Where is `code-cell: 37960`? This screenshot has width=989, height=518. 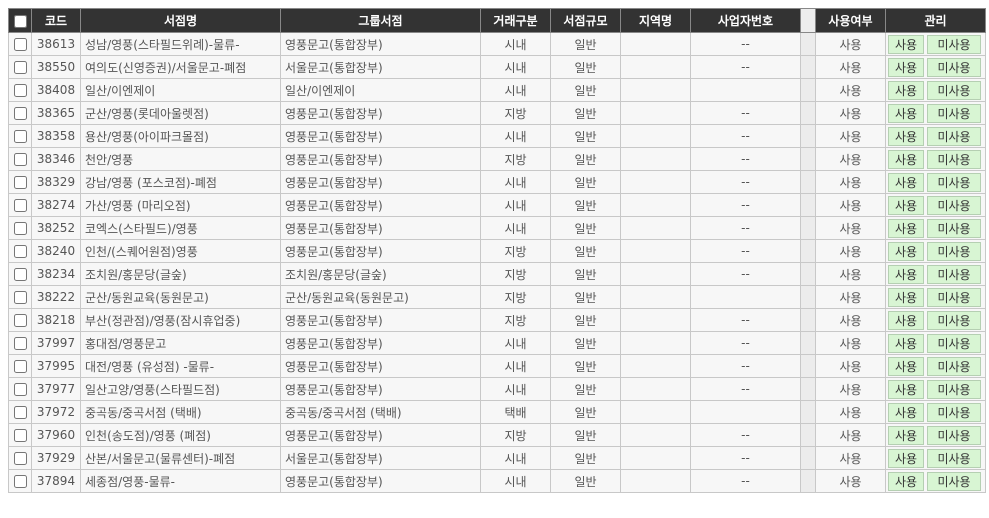
code-cell: 37960 is located at coordinates (56, 435).